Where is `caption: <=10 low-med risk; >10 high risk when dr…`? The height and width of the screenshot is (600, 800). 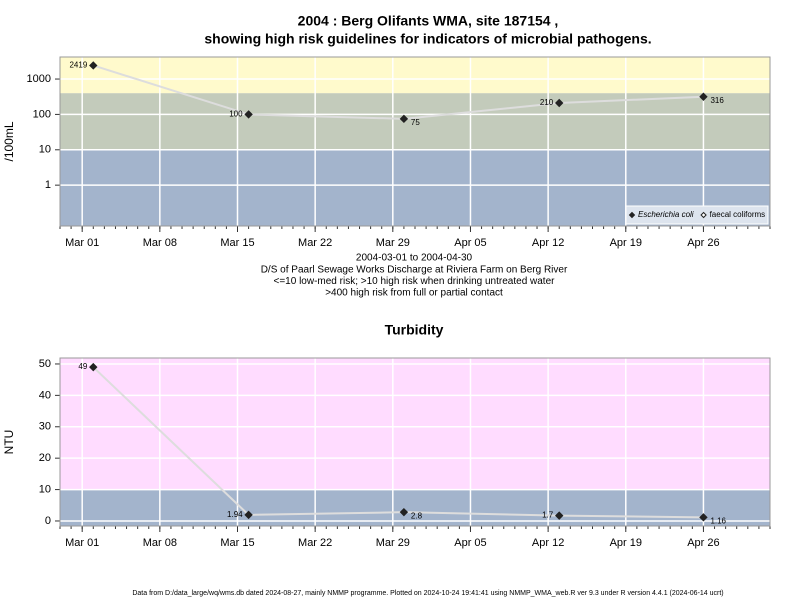 caption: <=10 low-med risk; >10 high risk when dr… is located at coordinates (415, 281).